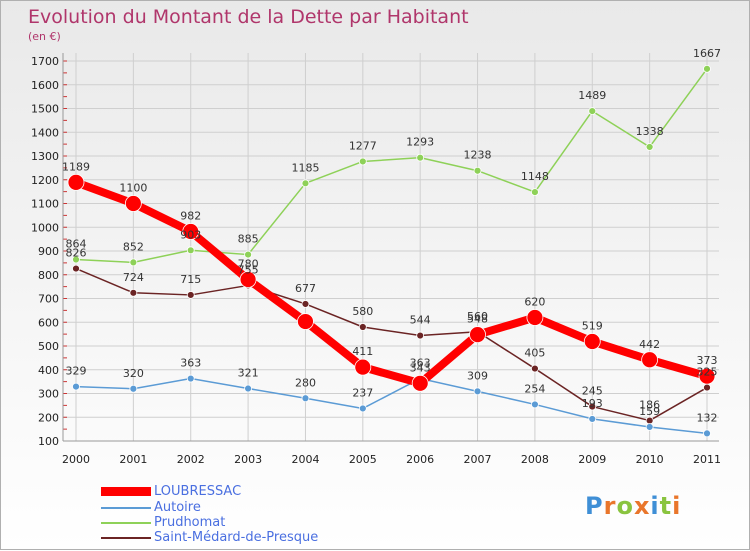  I want to click on y-tick-label: 1100, so click(45, 204).